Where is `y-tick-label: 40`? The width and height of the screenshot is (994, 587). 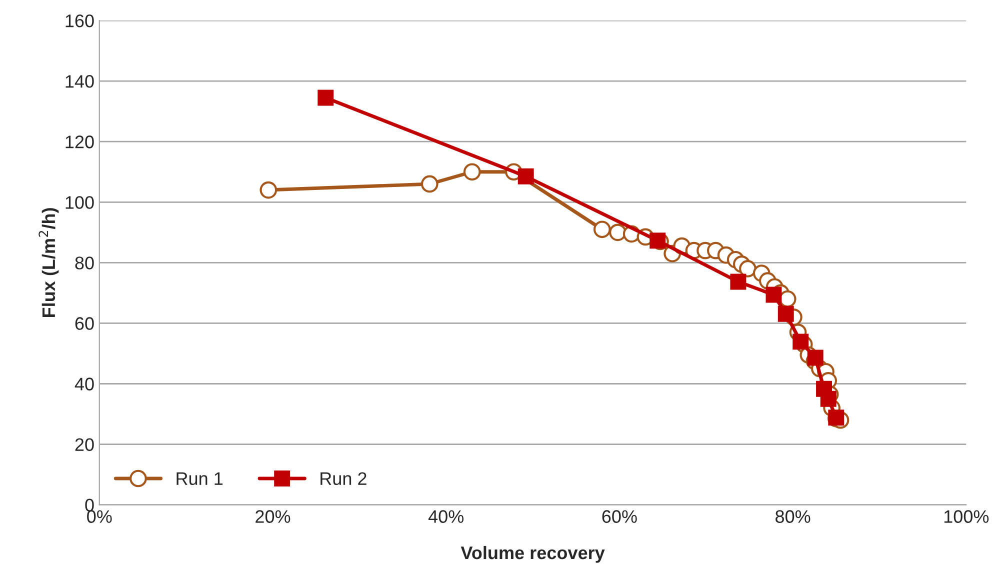
y-tick-label: 40 is located at coordinates (84, 384).